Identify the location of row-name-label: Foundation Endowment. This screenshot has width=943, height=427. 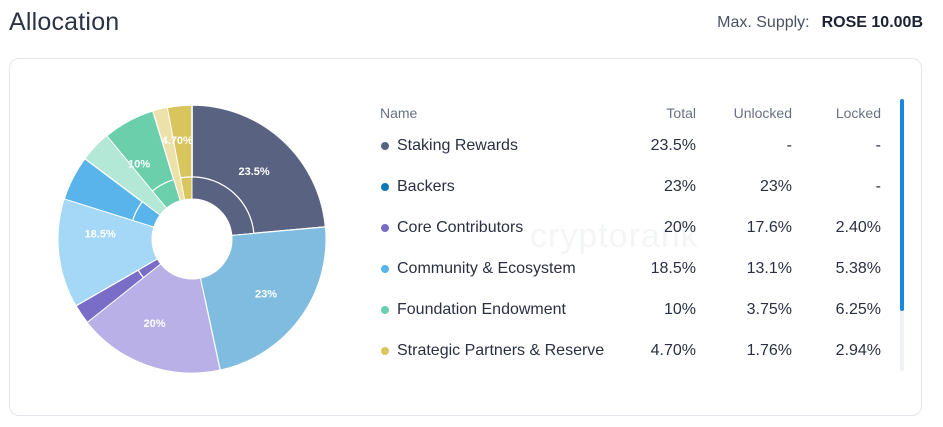
(481, 309).